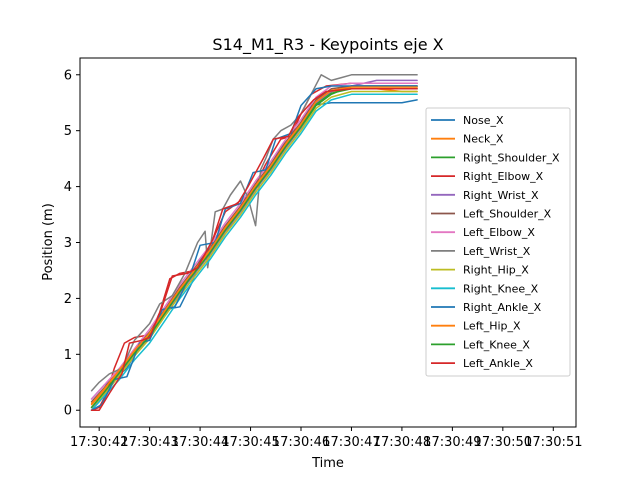 The image size is (640, 480). Describe the element at coordinates (68, 243) in the screenshot. I see `y-tick-label: 3` at that location.